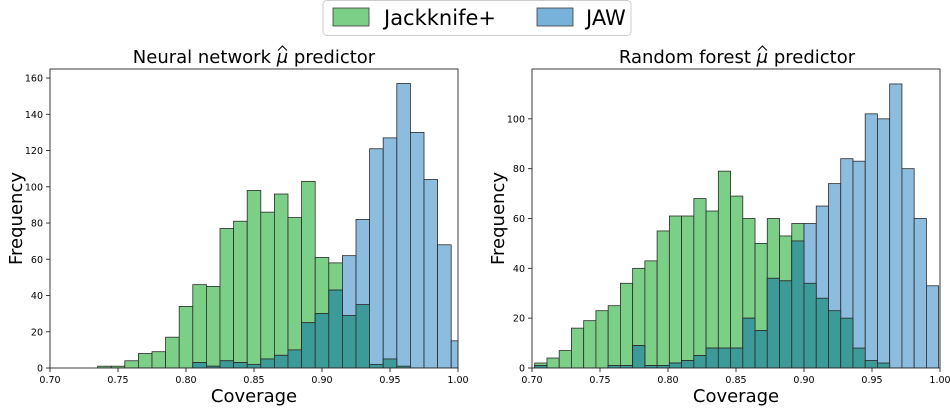 This screenshot has height=409, width=950. I want to click on y-axis-label-rf: Frequency, so click(498, 218).